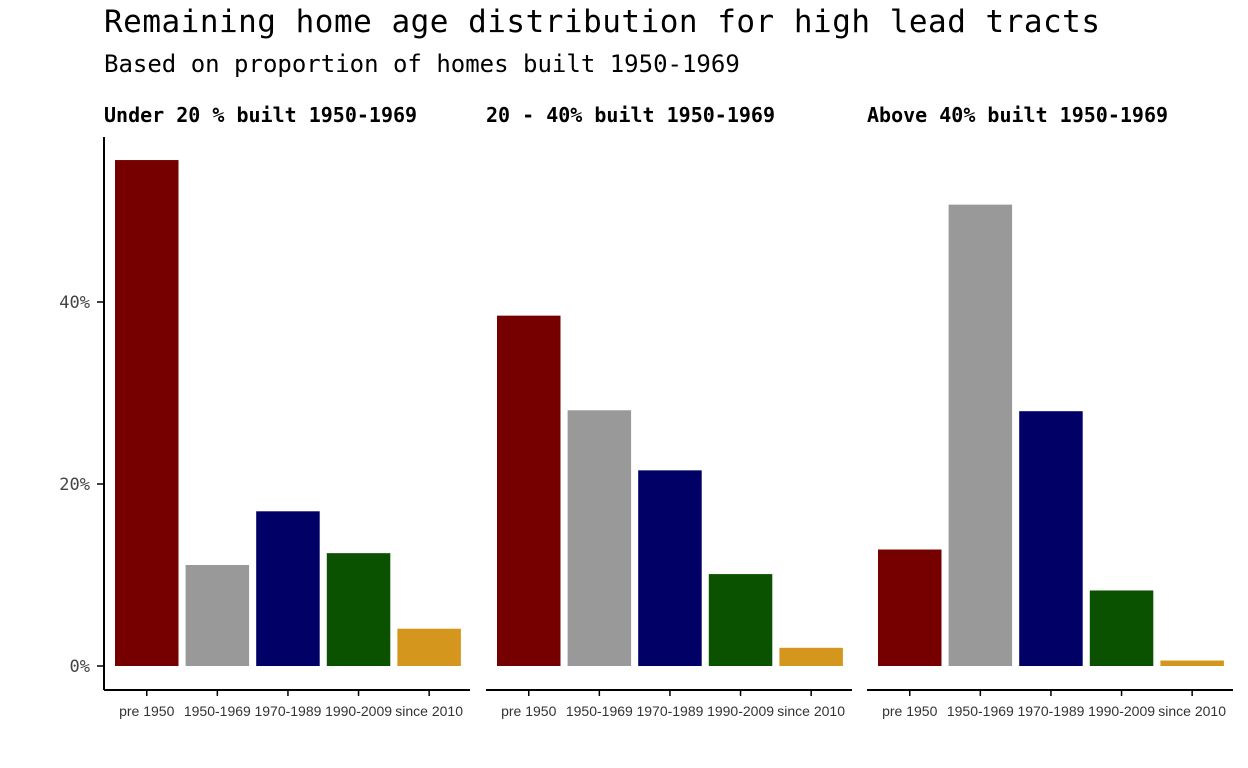 The image size is (1248, 768). Describe the element at coordinates (74, 485) in the screenshot. I see `y-tick-label: 20%` at that location.